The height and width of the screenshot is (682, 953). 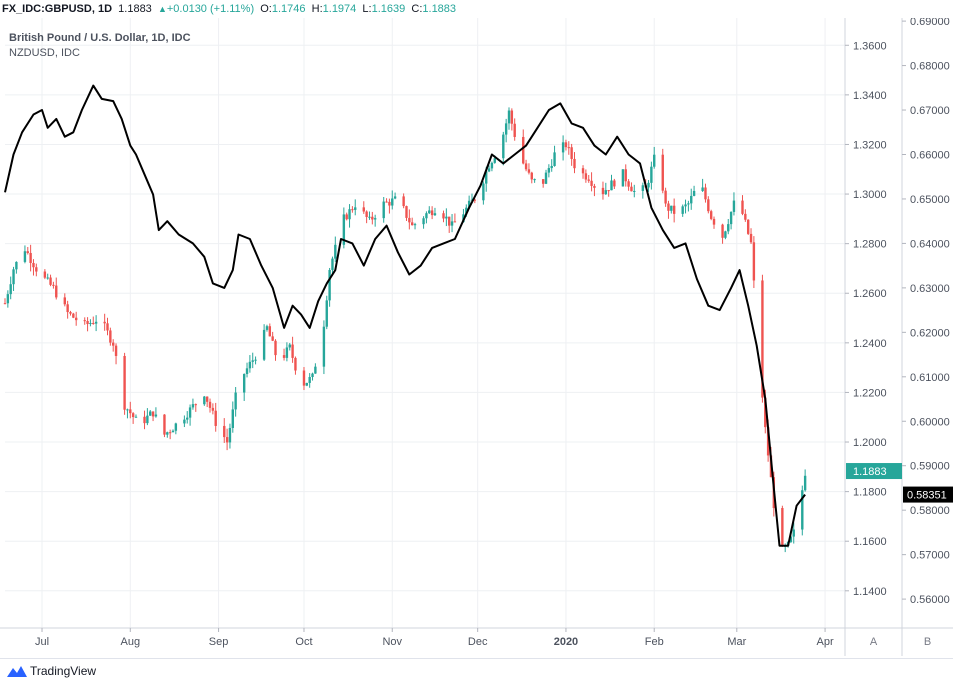 I want to click on price-tick-label-b: 0.59000, so click(x=930, y=467).